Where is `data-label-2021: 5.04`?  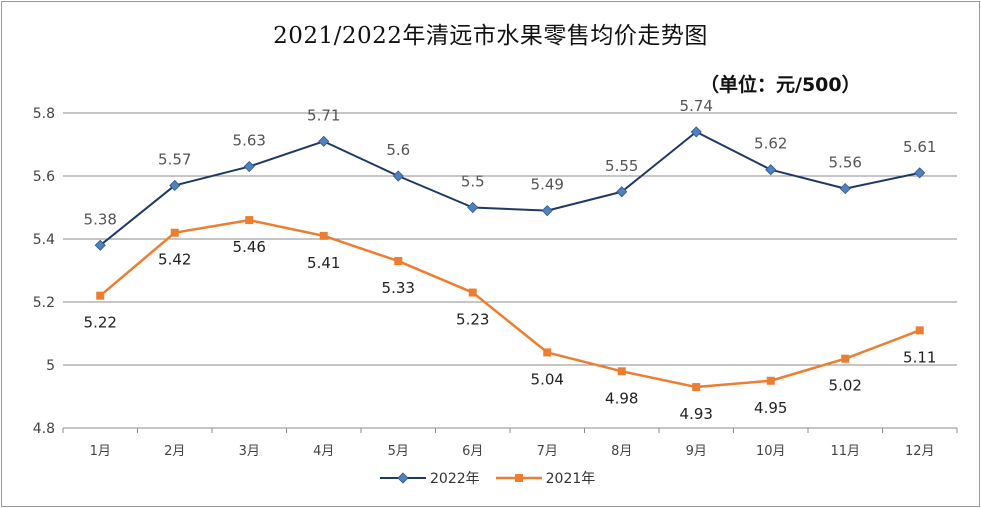 data-label-2021: 5.04 is located at coordinates (547, 379).